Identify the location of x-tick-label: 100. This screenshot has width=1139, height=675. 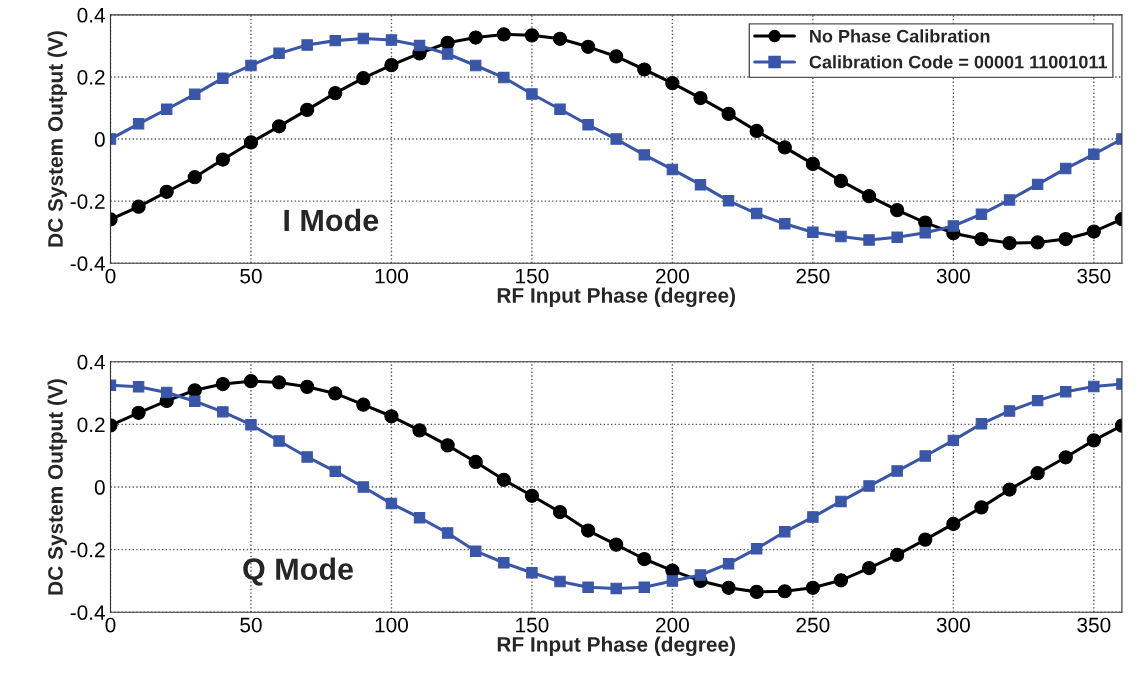
(391, 625).